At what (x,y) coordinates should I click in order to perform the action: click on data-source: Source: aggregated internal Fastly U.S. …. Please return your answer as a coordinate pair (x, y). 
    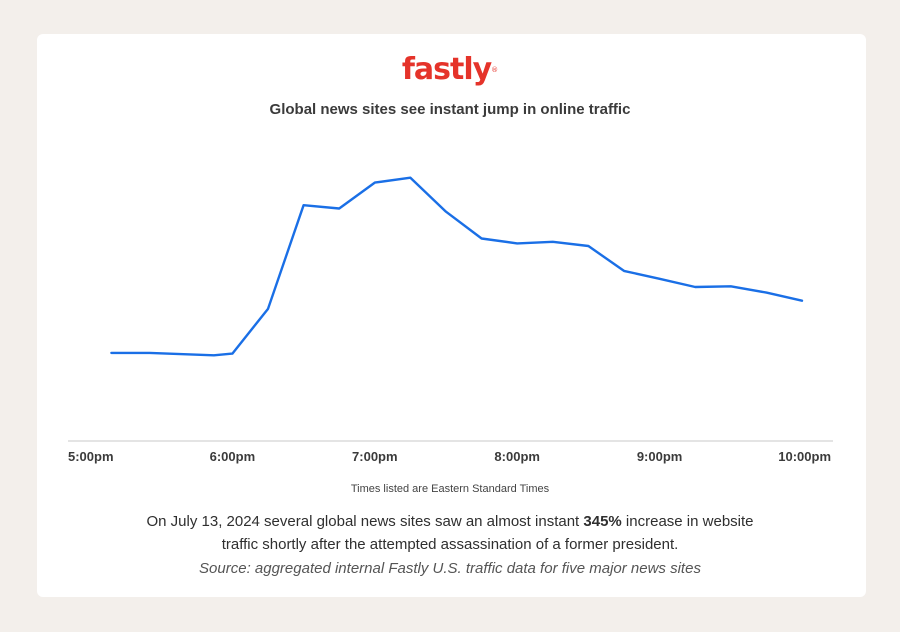
    Looking at the image, I should click on (450, 568).